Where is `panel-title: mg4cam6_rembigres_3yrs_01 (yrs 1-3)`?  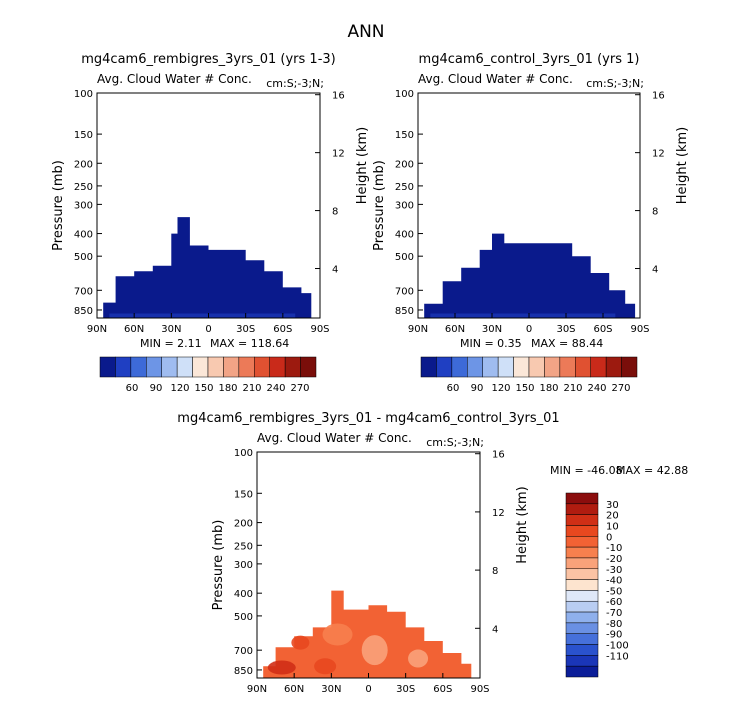 panel-title: mg4cam6_rembigres_3yrs_01 (yrs 1-3) is located at coordinates (208, 59).